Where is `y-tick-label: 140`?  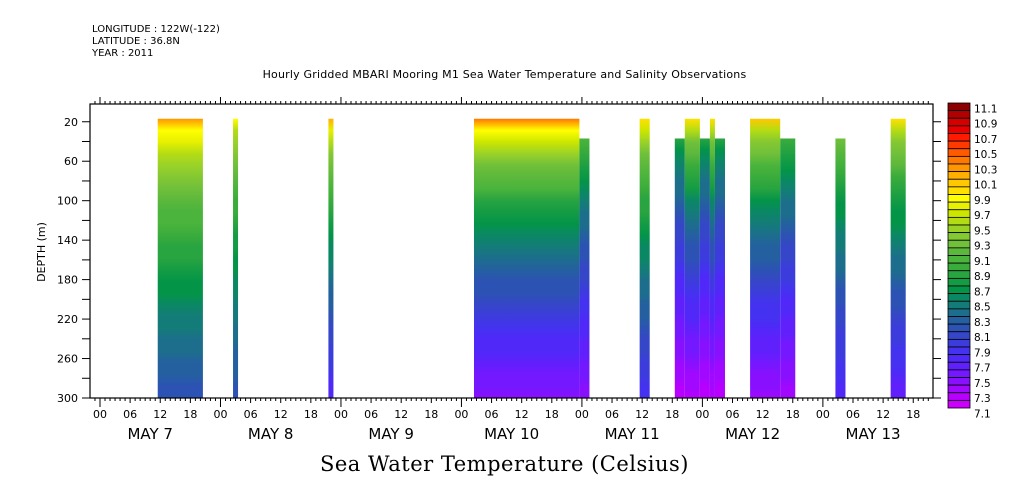 y-tick-label: 140 is located at coordinates (67, 240).